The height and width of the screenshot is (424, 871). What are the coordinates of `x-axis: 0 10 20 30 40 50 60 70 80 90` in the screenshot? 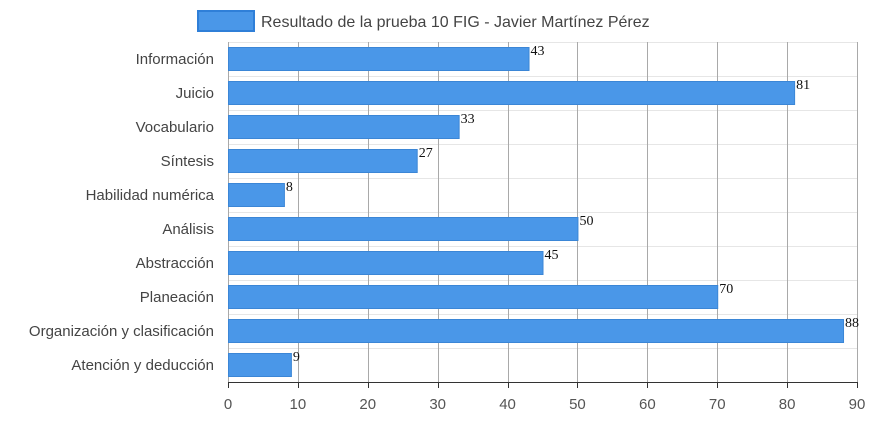 It's located at (545, 397).